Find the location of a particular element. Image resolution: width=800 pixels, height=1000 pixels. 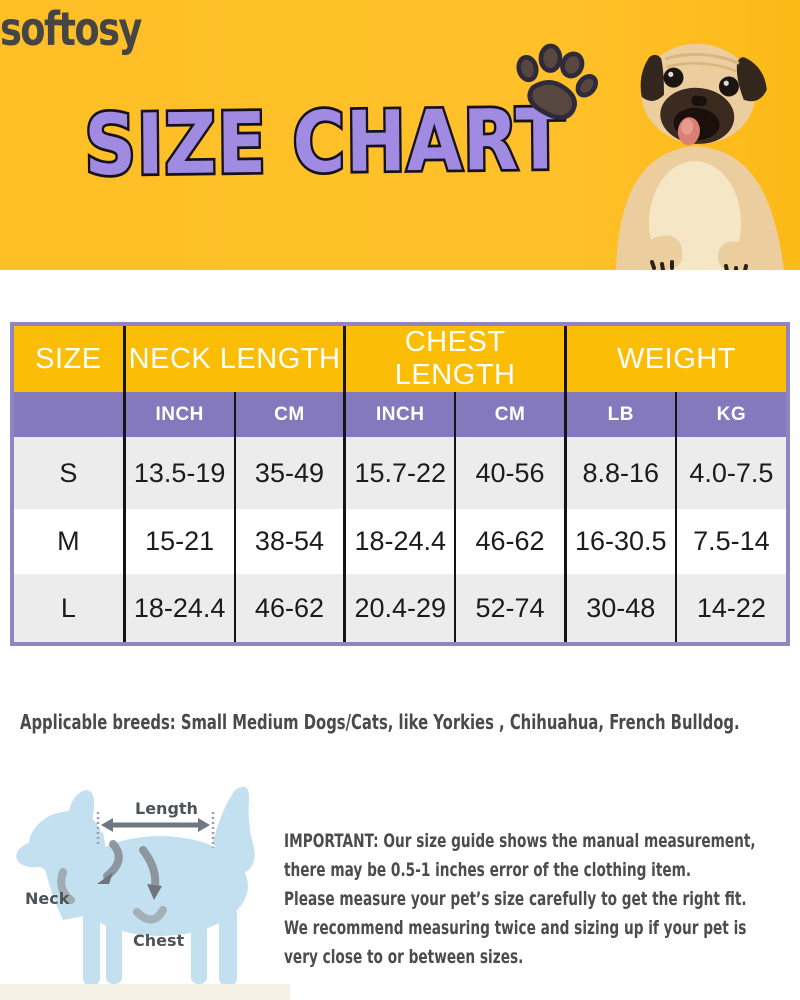

unit-header: KG is located at coordinates (730, 414).